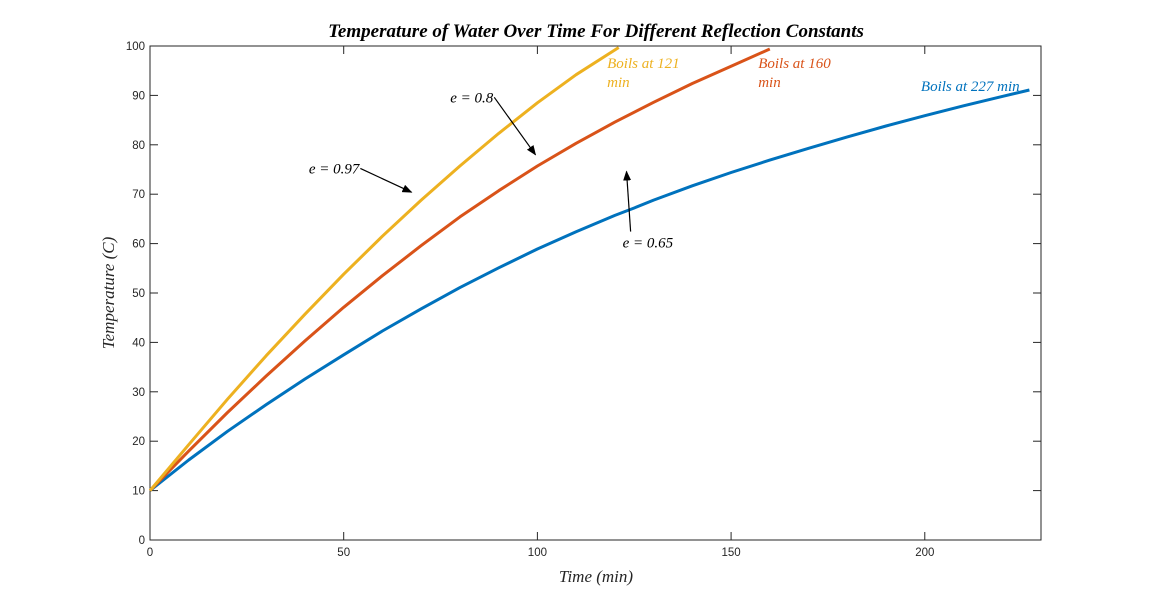 The height and width of the screenshot is (607, 1150). What do you see at coordinates (138, 195) in the screenshot?
I see `y-tick-label: 70` at bounding box center [138, 195].